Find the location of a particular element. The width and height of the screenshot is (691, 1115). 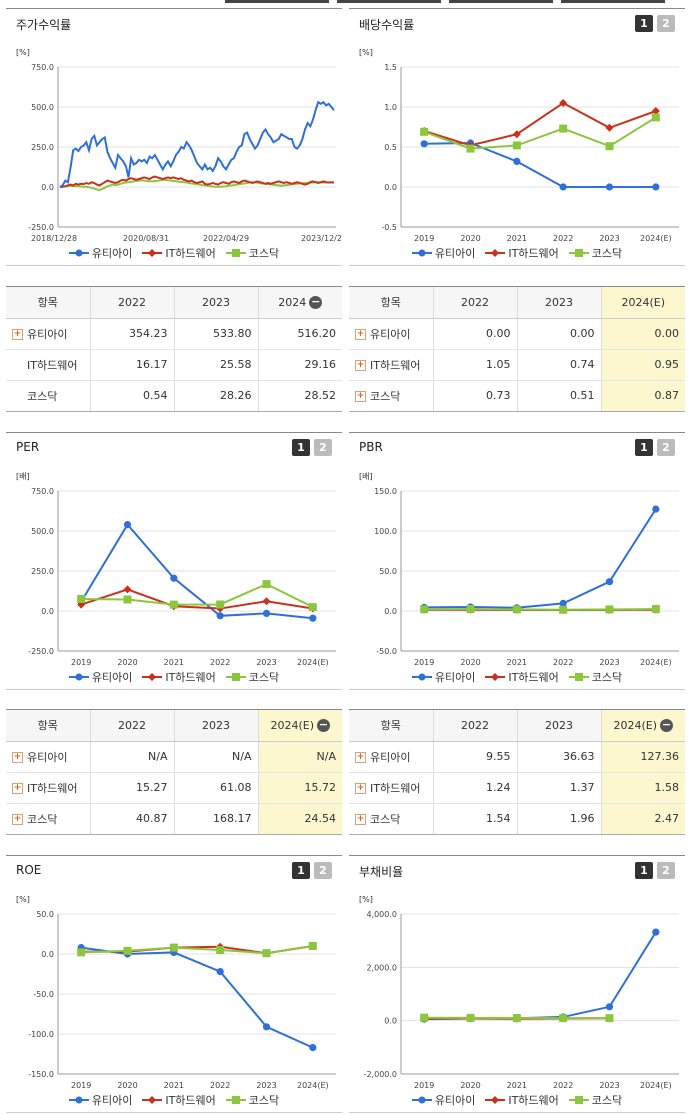

value-cell: 24.54 is located at coordinates (299, 818).